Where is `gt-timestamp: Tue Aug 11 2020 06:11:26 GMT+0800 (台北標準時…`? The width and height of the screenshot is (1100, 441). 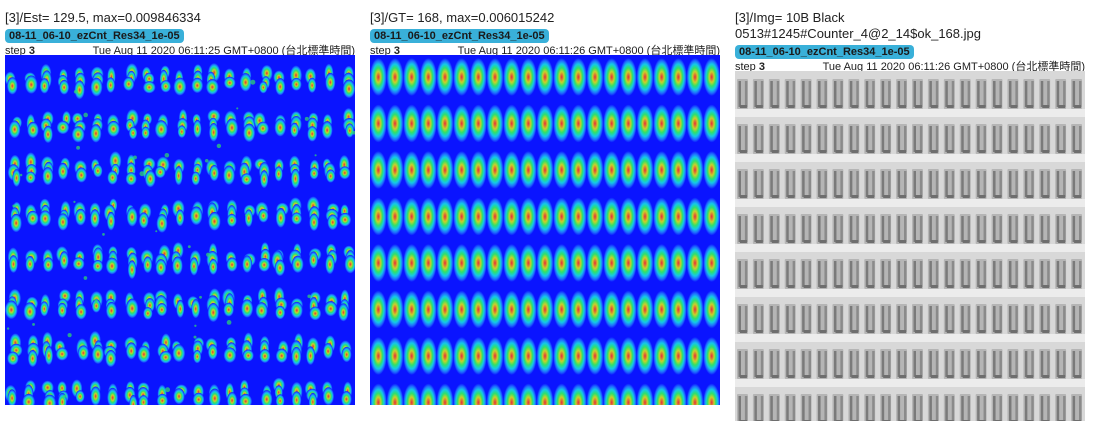
gt-timestamp: Tue Aug 11 2020 06:11:26 GMT+0800 (台北標準時… is located at coordinates (588, 51).